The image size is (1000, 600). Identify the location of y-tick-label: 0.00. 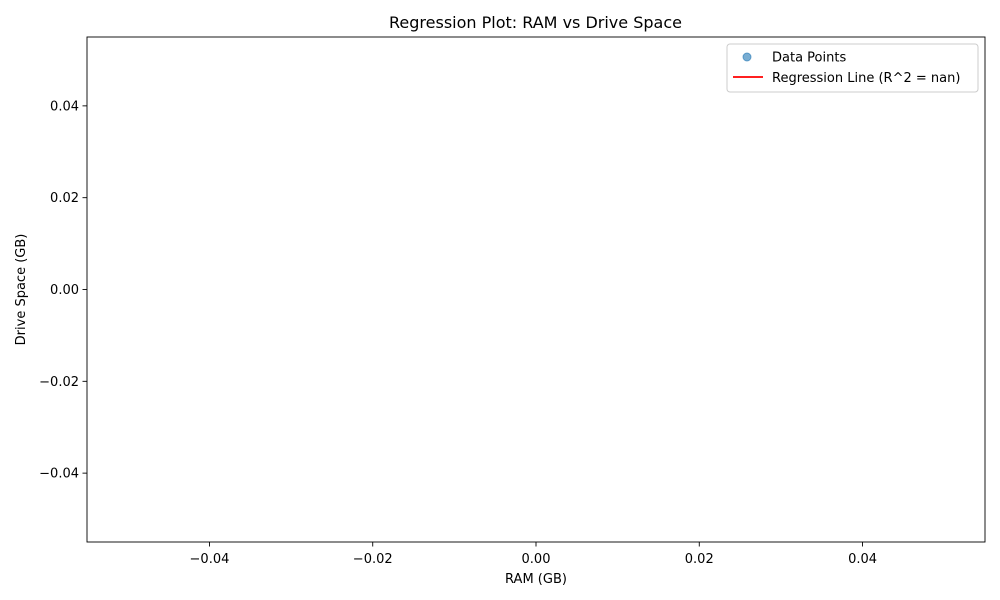
(64, 290).